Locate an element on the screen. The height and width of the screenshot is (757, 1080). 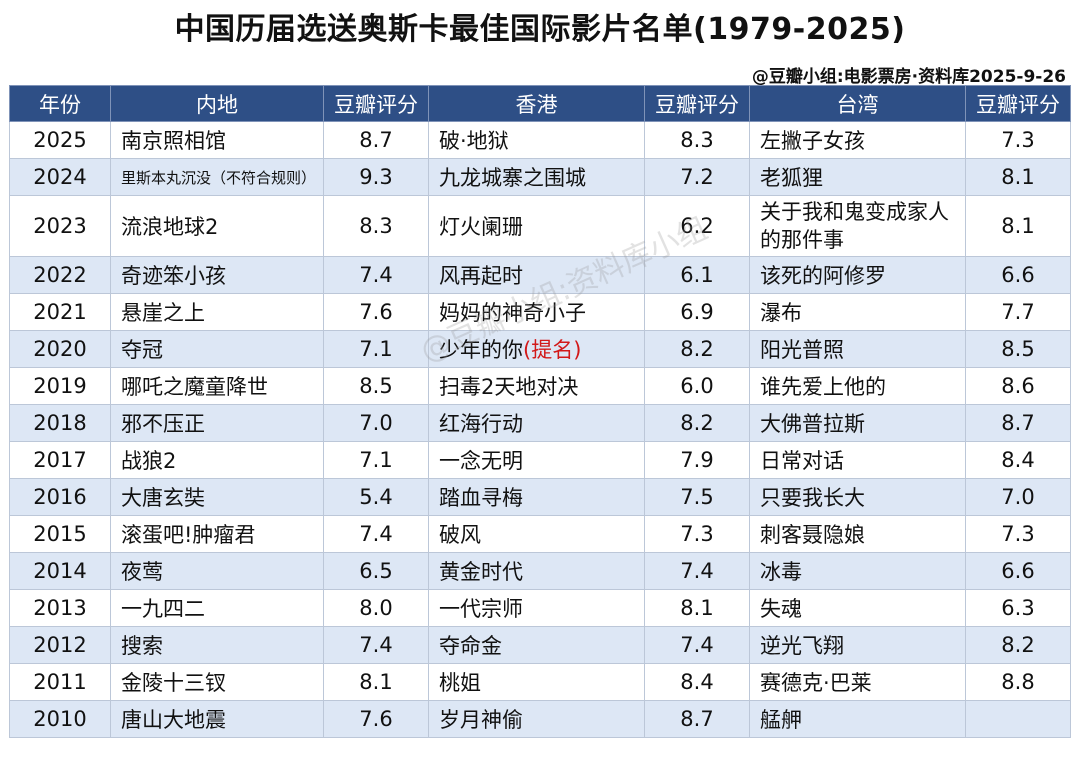
mainland-film-cell: 南京照相馆 is located at coordinates (217, 140).